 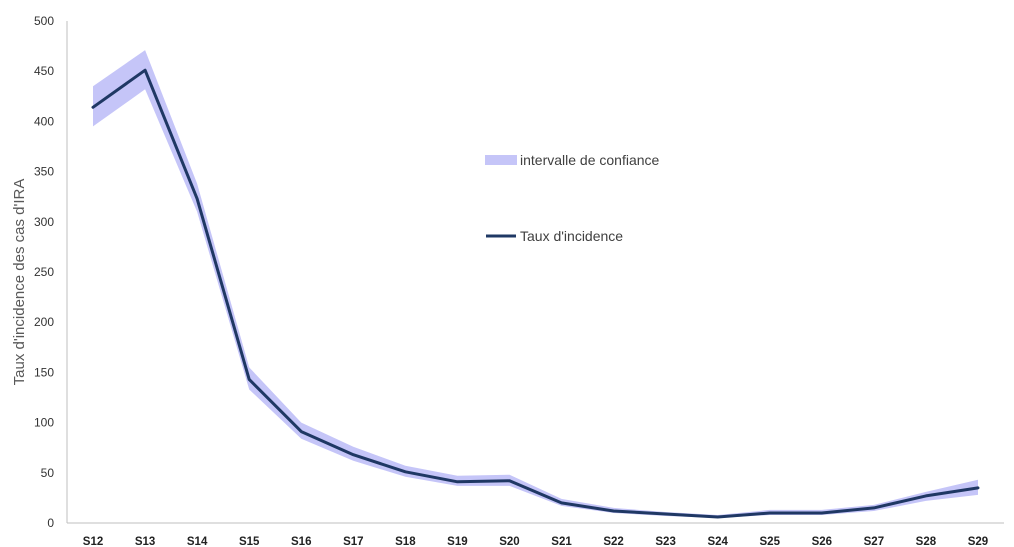 What do you see at coordinates (572, 198) in the screenshot?
I see `legend: intervalle de confiance Taux d'incidence` at bounding box center [572, 198].